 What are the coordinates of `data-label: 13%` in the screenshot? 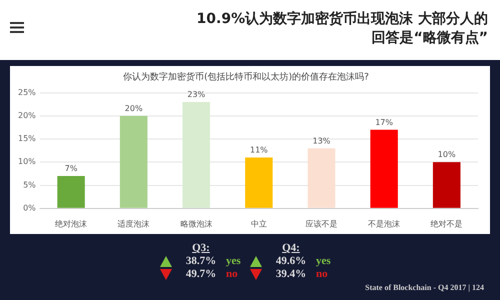 It's located at (321, 141).